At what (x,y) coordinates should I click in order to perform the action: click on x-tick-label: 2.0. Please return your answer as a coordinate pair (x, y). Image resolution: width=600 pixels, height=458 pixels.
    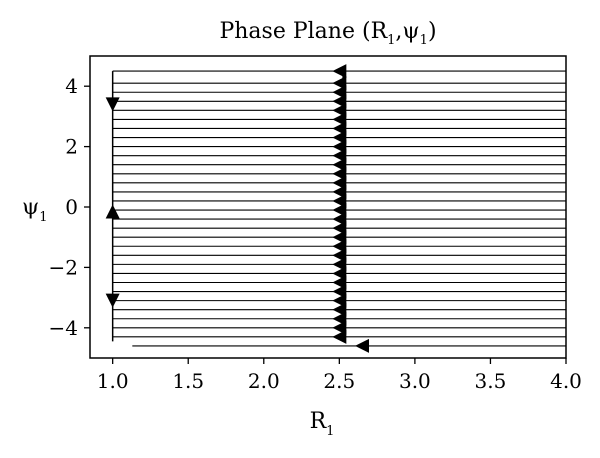
    Looking at the image, I should click on (264, 381).